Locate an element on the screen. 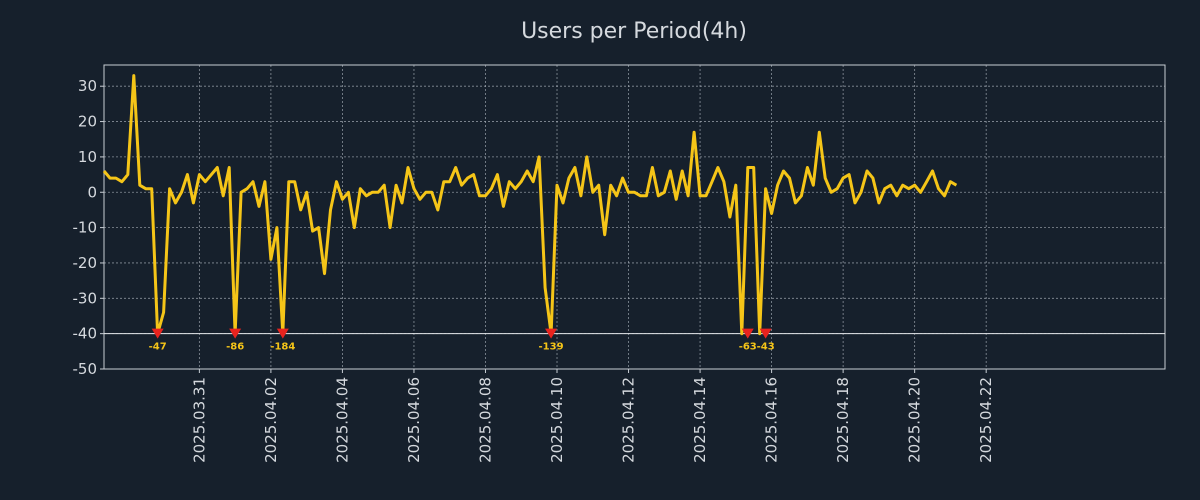 The image size is (1200, 500). markers-group is located at coordinates (461, 333).